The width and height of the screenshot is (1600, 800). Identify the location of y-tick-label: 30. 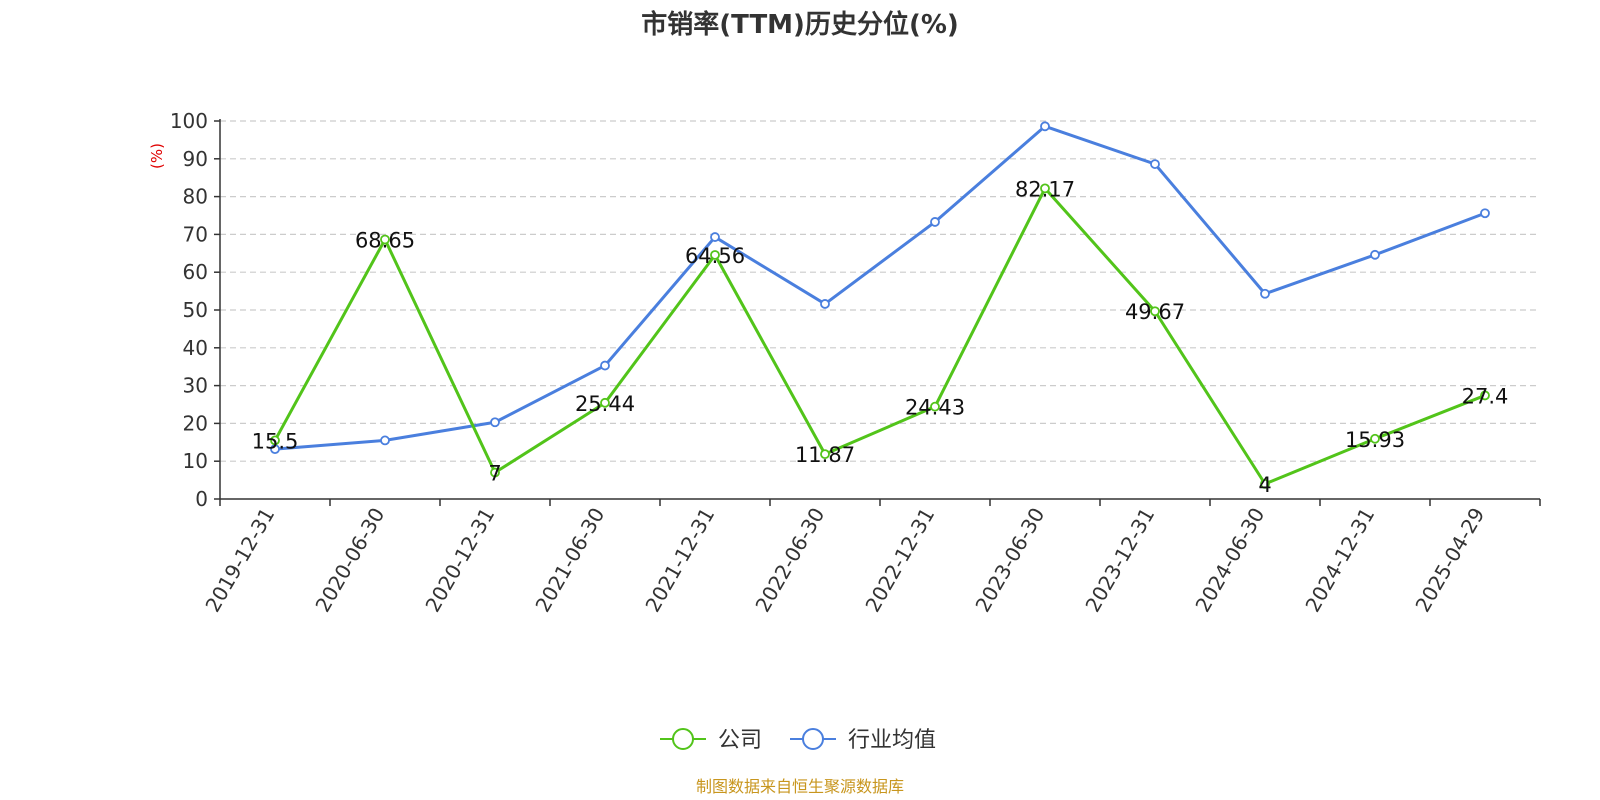
(195, 386).